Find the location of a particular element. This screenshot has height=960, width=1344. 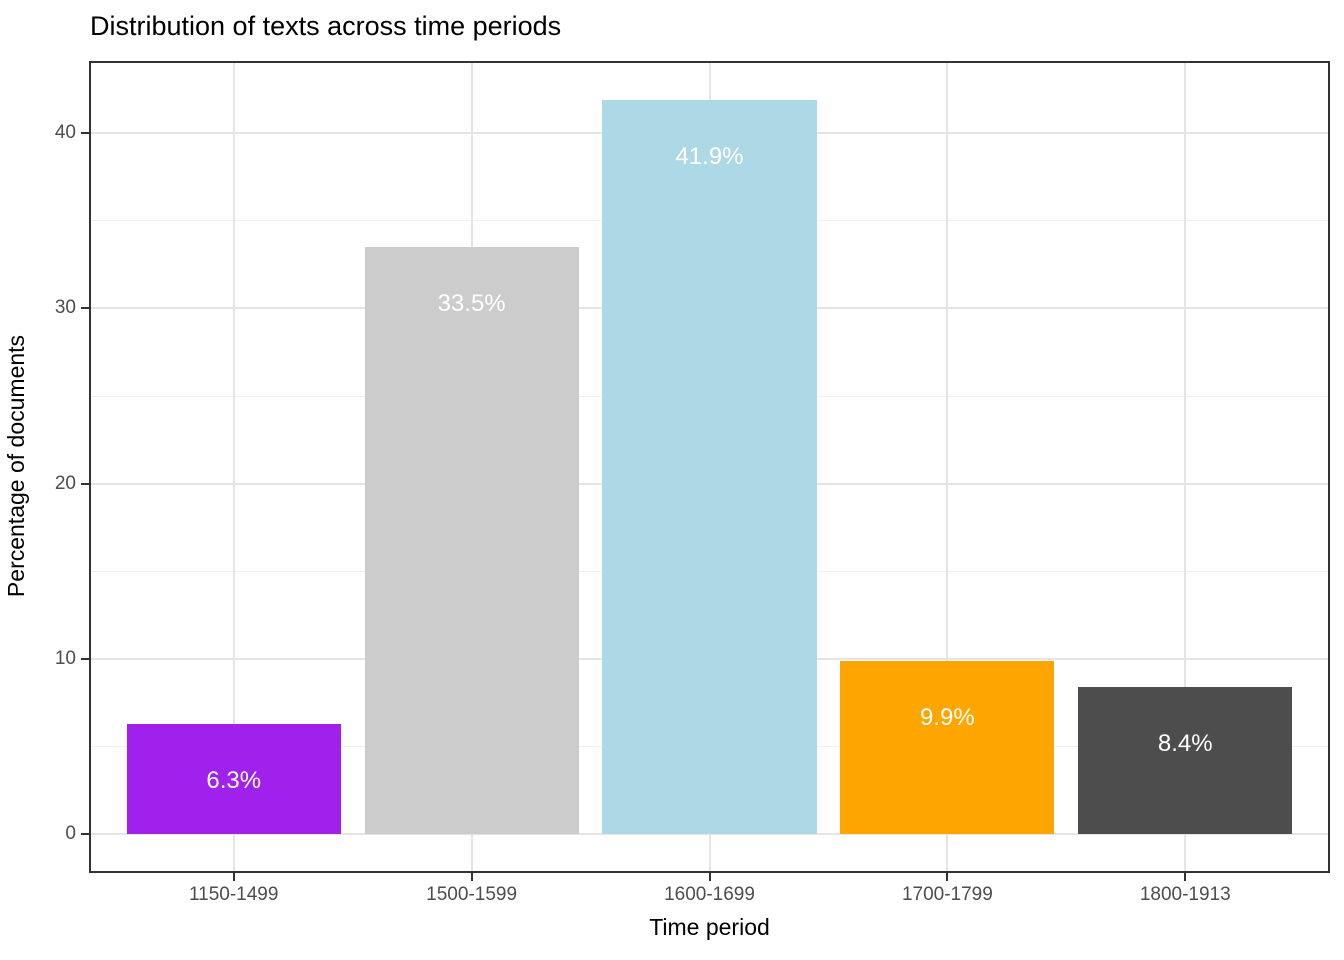

y-tick-label: 20 is located at coordinates (65, 483).